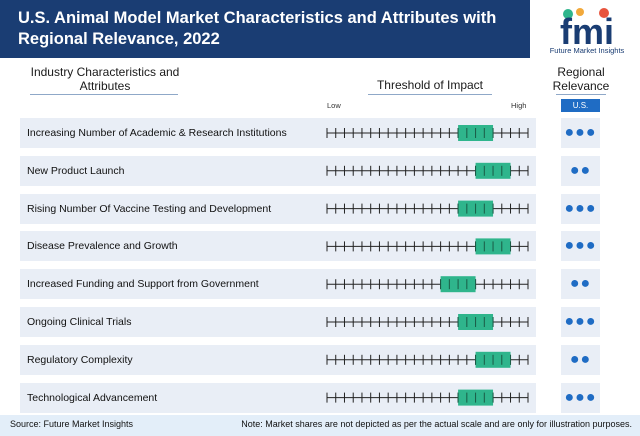 This screenshot has width=640, height=436. Describe the element at coordinates (587, 50) in the screenshot. I see `logo-text: Future Market Insights` at that location.